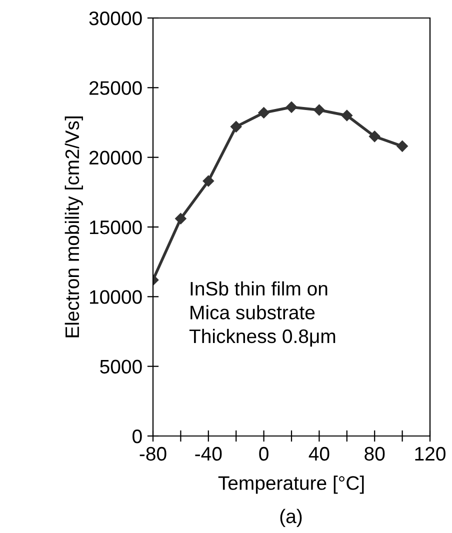 The image size is (452, 533). Describe the element at coordinates (115, 157) in the screenshot. I see `y-tick-label: 20000` at that location.